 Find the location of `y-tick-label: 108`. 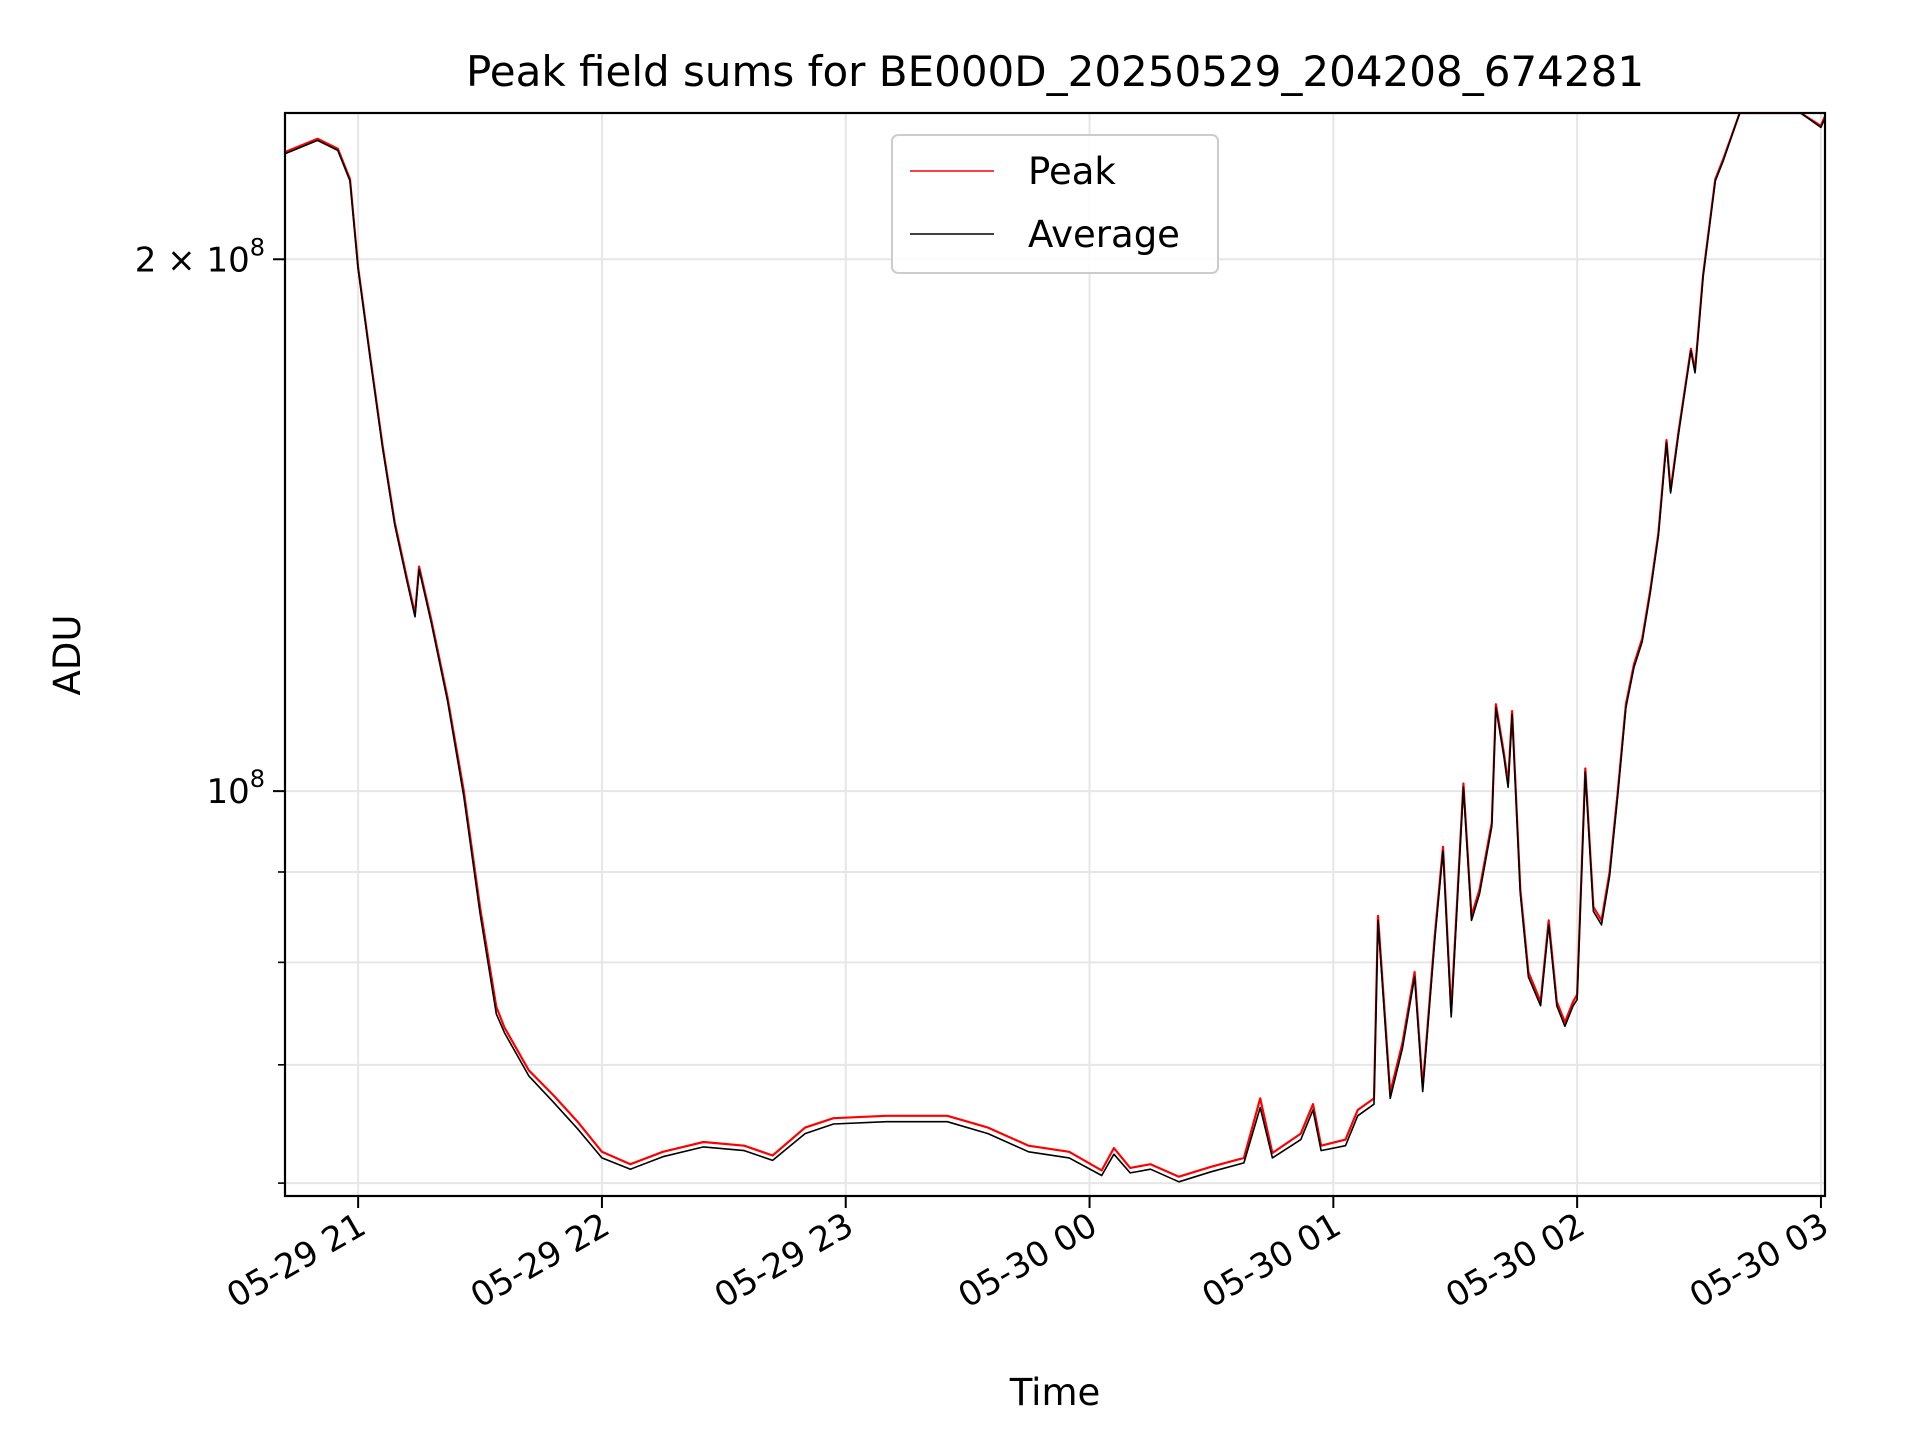

y-tick-label: 108 is located at coordinates (235, 788).